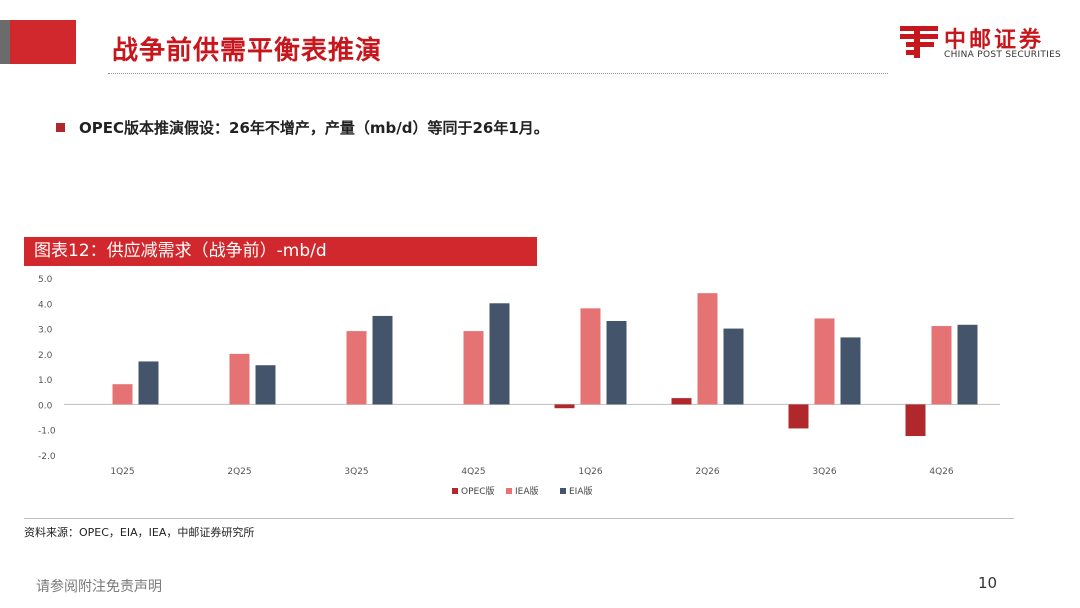  Describe the element at coordinates (45, 331) in the screenshot. I see `y-tick-label: 3.0` at that location.